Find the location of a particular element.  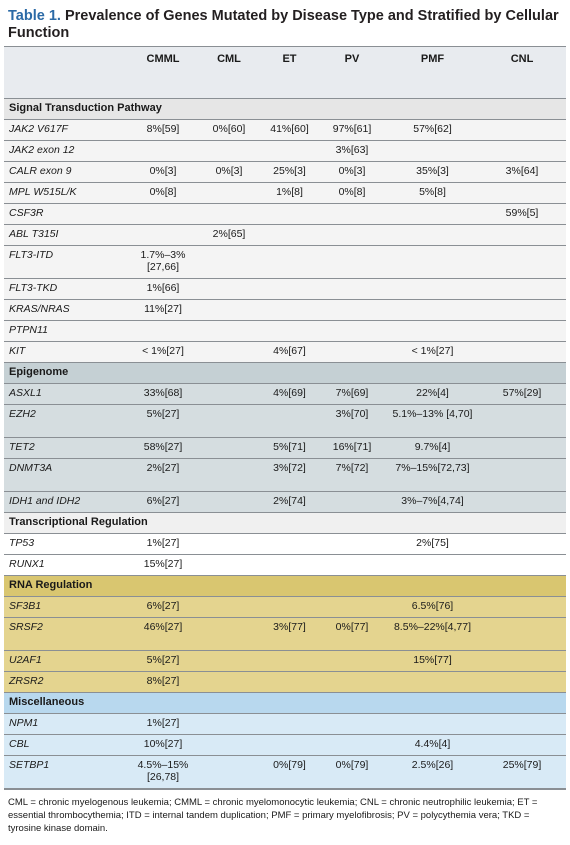

cell-cmml: 1%[27] is located at coordinates (163, 544).